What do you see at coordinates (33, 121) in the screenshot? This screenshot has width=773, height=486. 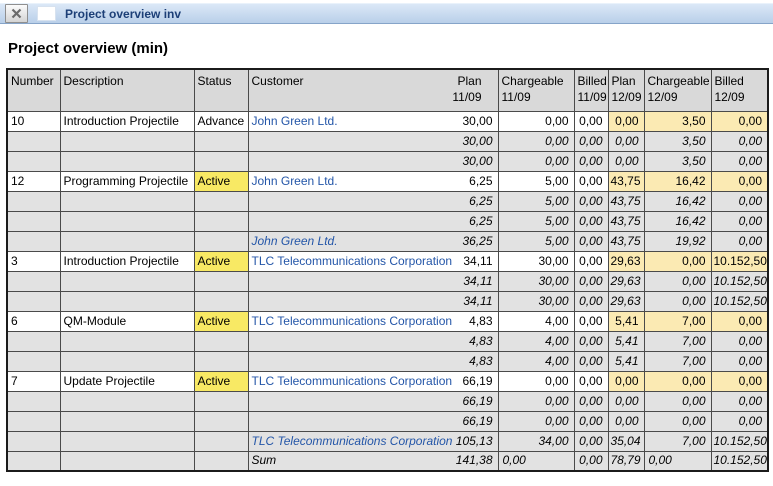 I see `cell-number: 10` at bounding box center [33, 121].